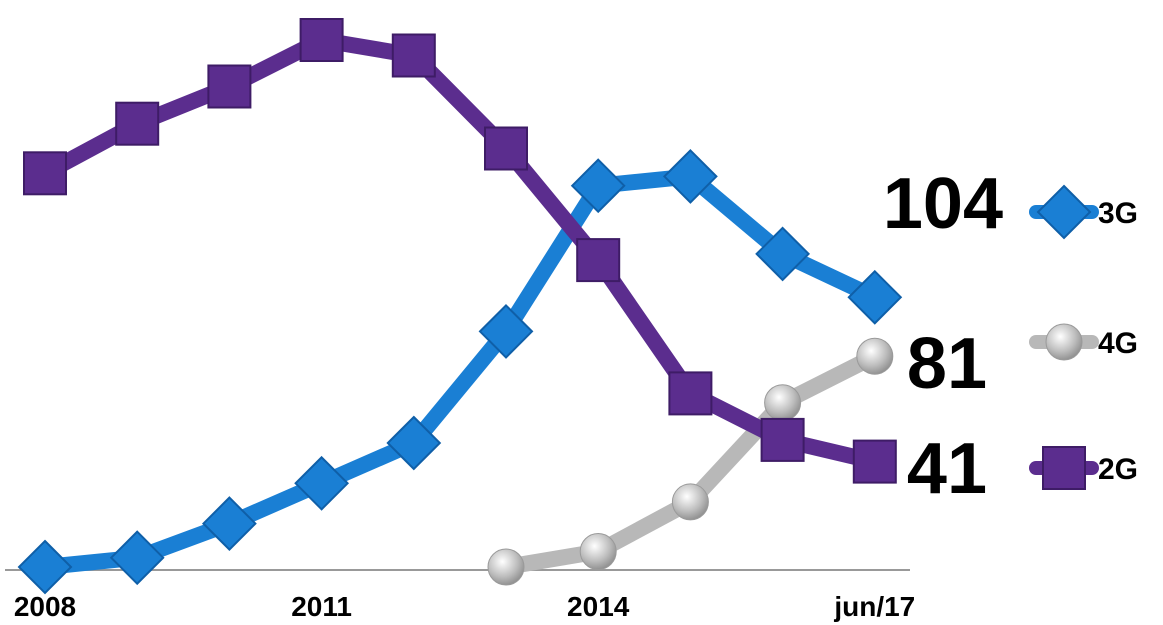  Describe the element at coordinates (947, 469) in the screenshot. I see `end-label-2g: 41` at that location.